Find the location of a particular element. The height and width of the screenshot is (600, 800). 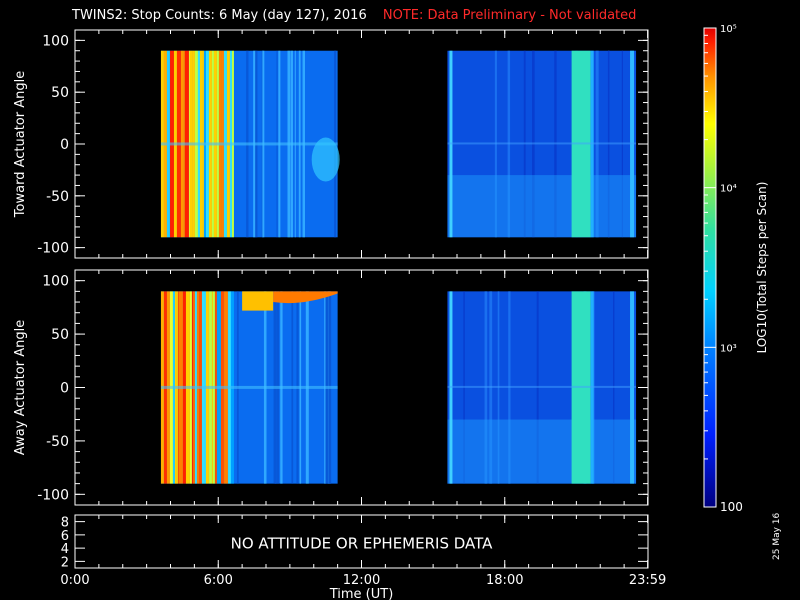

y-tick-label: 2 is located at coordinates (65, 562).